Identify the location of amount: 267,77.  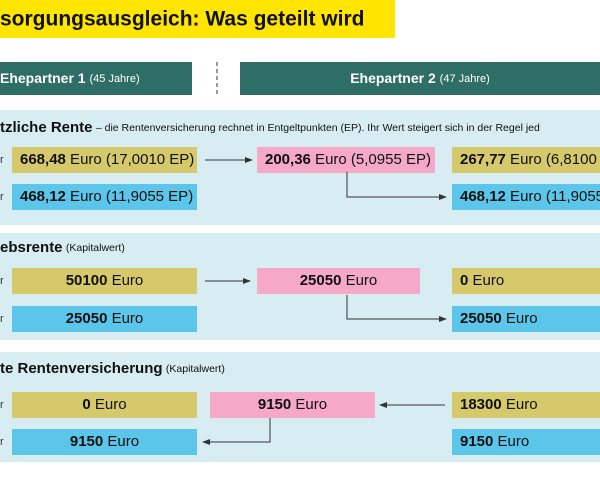
(483, 159).